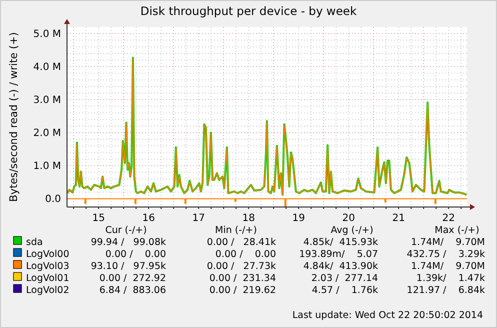 The width and height of the screenshot is (497, 328). I want to click on legend-label: LogVol00, so click(48, 254).